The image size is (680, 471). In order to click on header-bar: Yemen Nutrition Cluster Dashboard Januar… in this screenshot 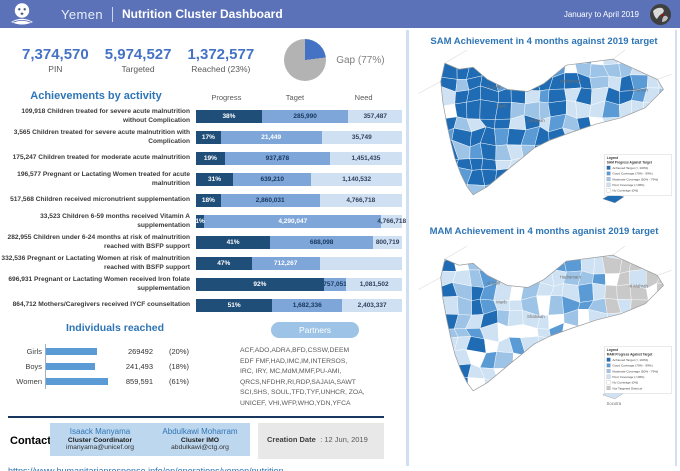, I will do `click(340, 14)`.